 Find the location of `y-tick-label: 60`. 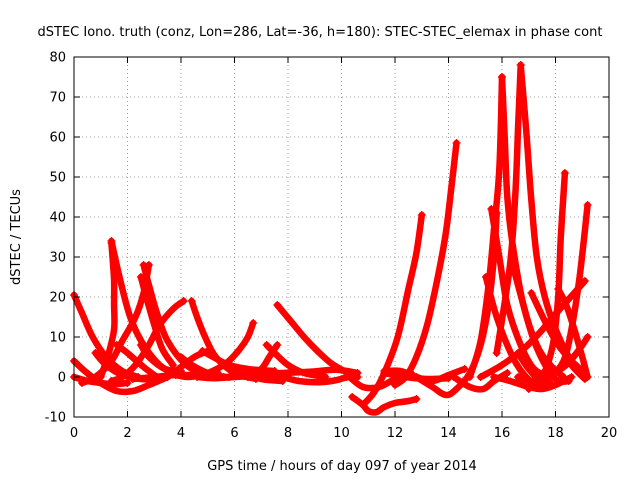

y-tick-label: 60 is located at coordinates (57, 138).